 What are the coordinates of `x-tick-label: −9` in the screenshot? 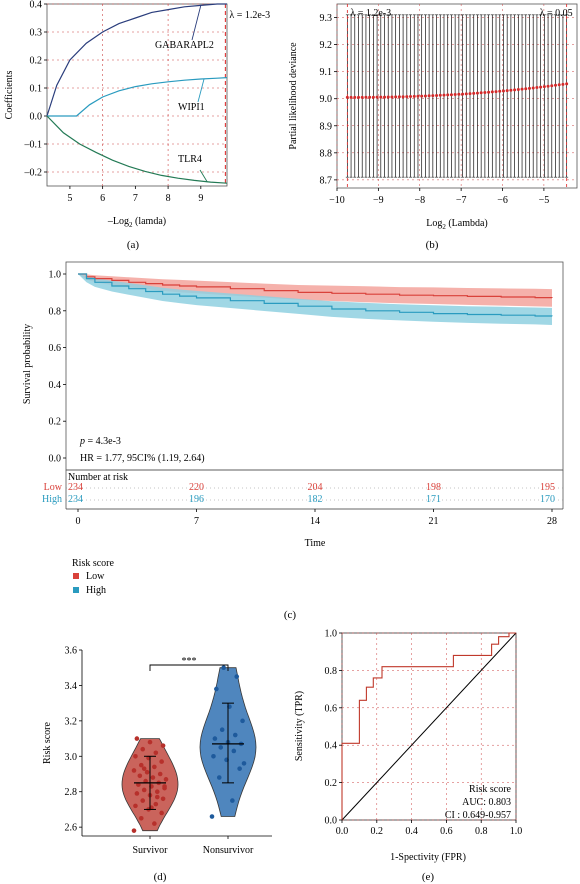 It's located at (378, 200).